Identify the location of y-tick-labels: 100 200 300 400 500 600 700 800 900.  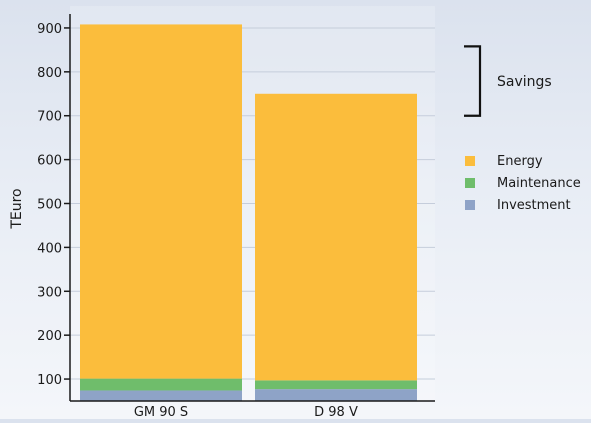
(49, 205).